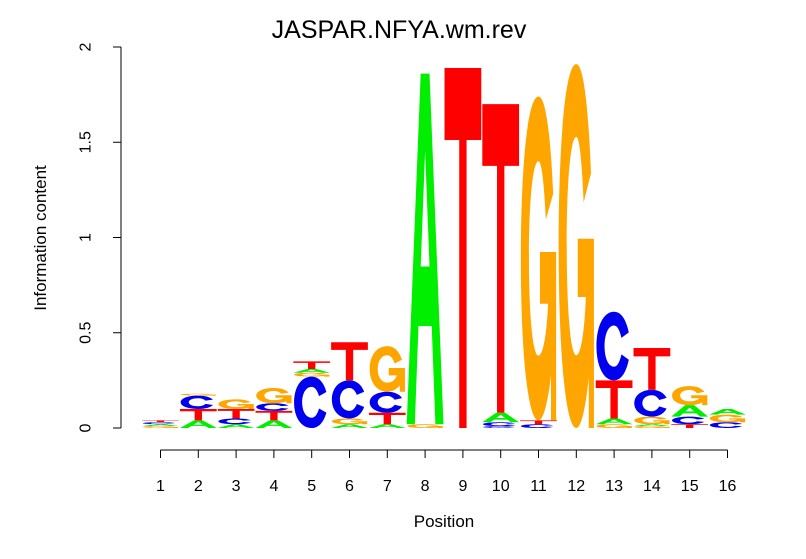 The width and height of the screenshot is (806, 559). Describe the element at coordinates (40, 238) in the screenshot. I see `y-axis-label: Information content` at that location.